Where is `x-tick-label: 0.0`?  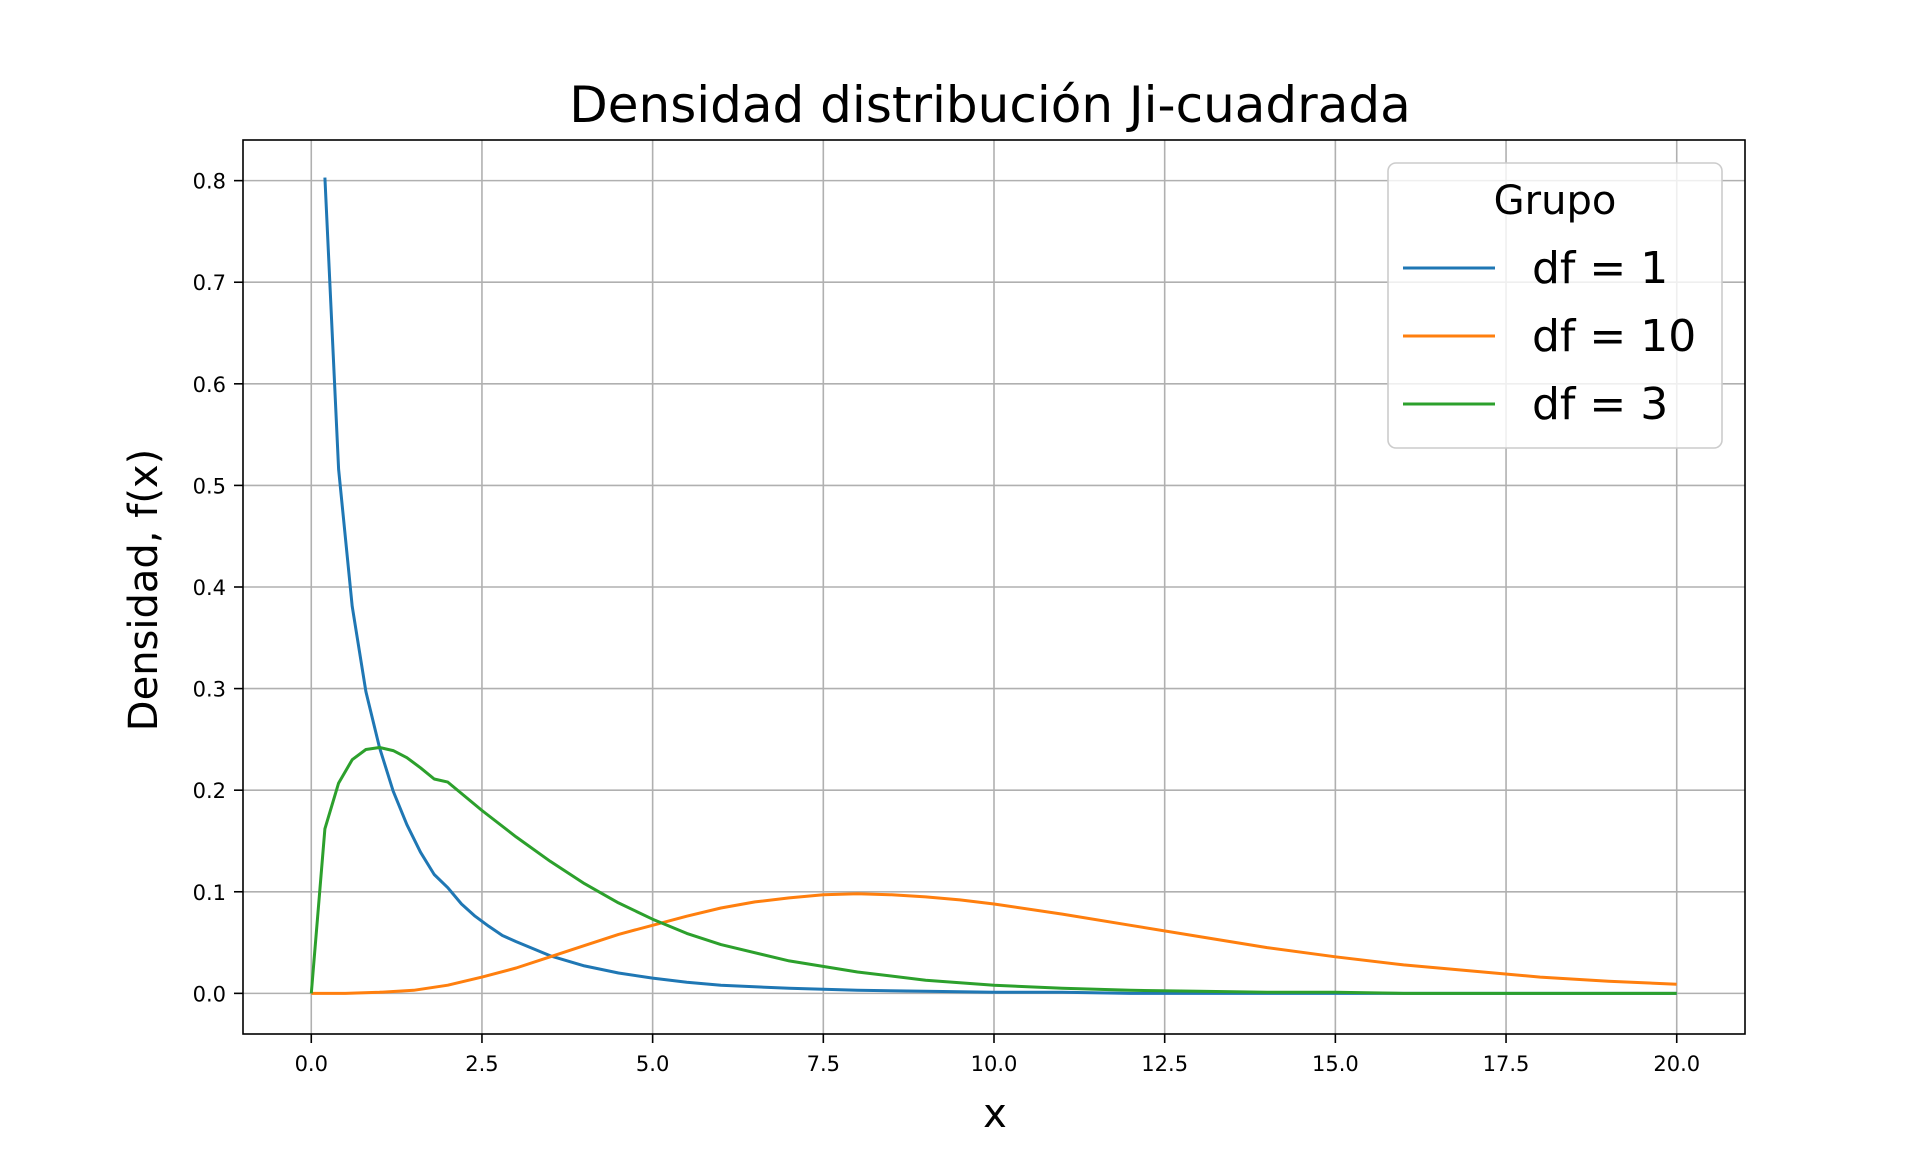 x-tick-label: 0.0 is located at coordinates (311, 1064).